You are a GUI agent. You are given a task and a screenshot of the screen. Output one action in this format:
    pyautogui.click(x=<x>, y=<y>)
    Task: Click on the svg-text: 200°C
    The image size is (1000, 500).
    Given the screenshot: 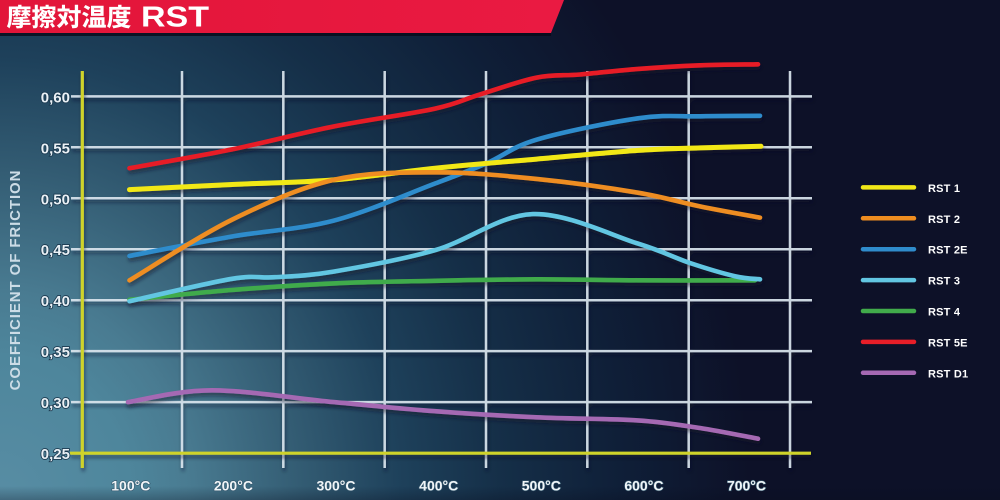 What is the action you would take?
    pyautogui.click(x=233, y=486)
    